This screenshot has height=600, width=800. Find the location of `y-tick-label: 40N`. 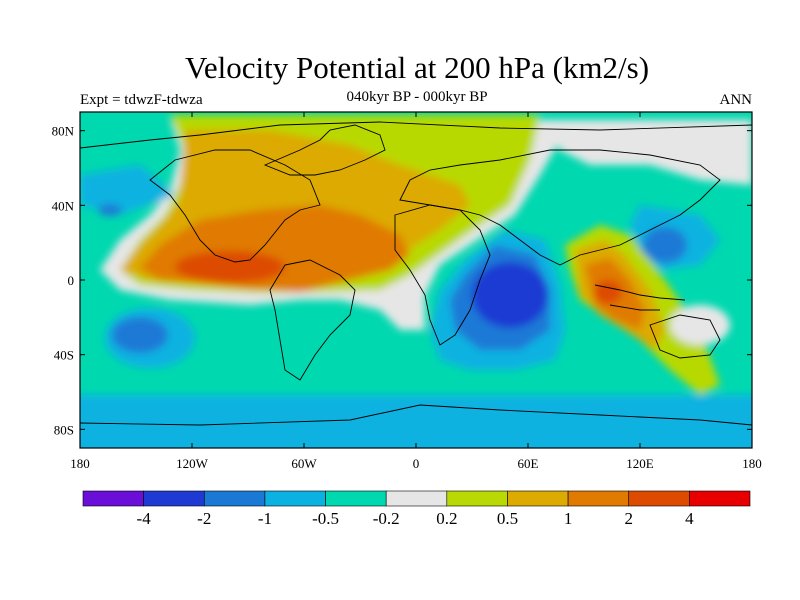

y-tick-label: 40N is located at coordinates (63, 205).